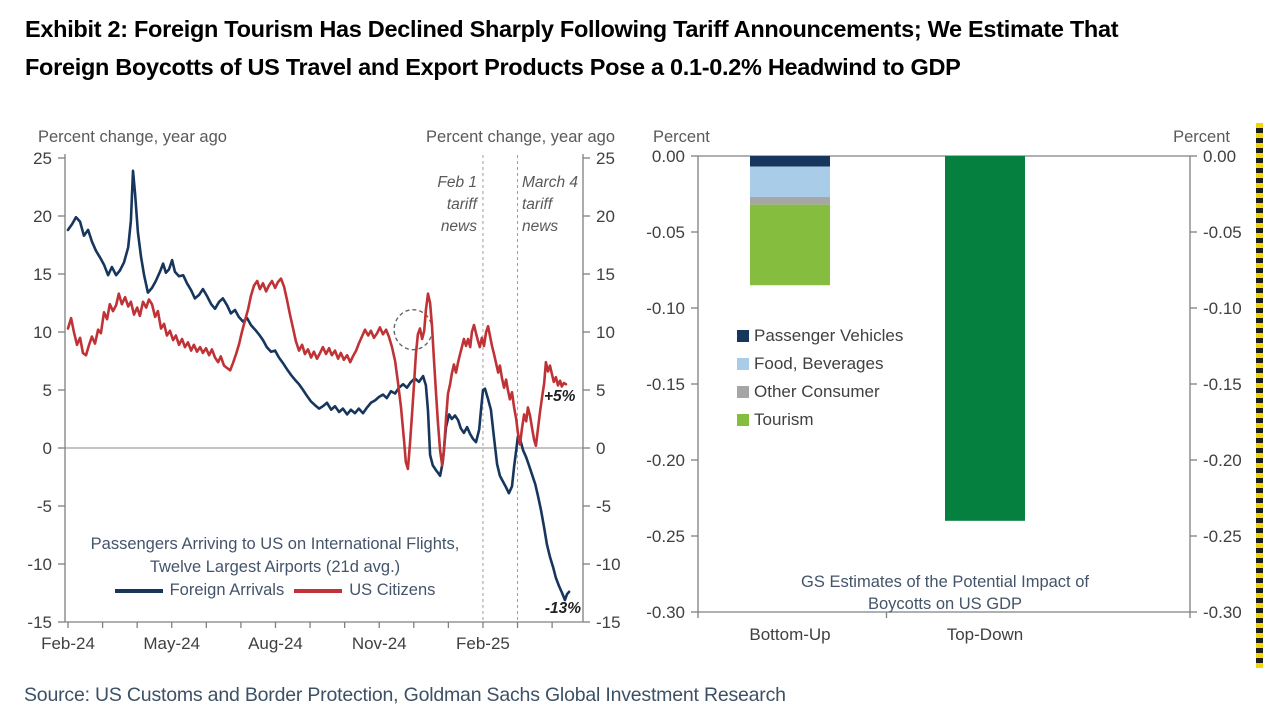 This screenshot has height=724, width=1266. Describe the element at coordinates (820, 364) in the screenshot. I see `legend-item-food-beverages: Food, Beverages` at that location.